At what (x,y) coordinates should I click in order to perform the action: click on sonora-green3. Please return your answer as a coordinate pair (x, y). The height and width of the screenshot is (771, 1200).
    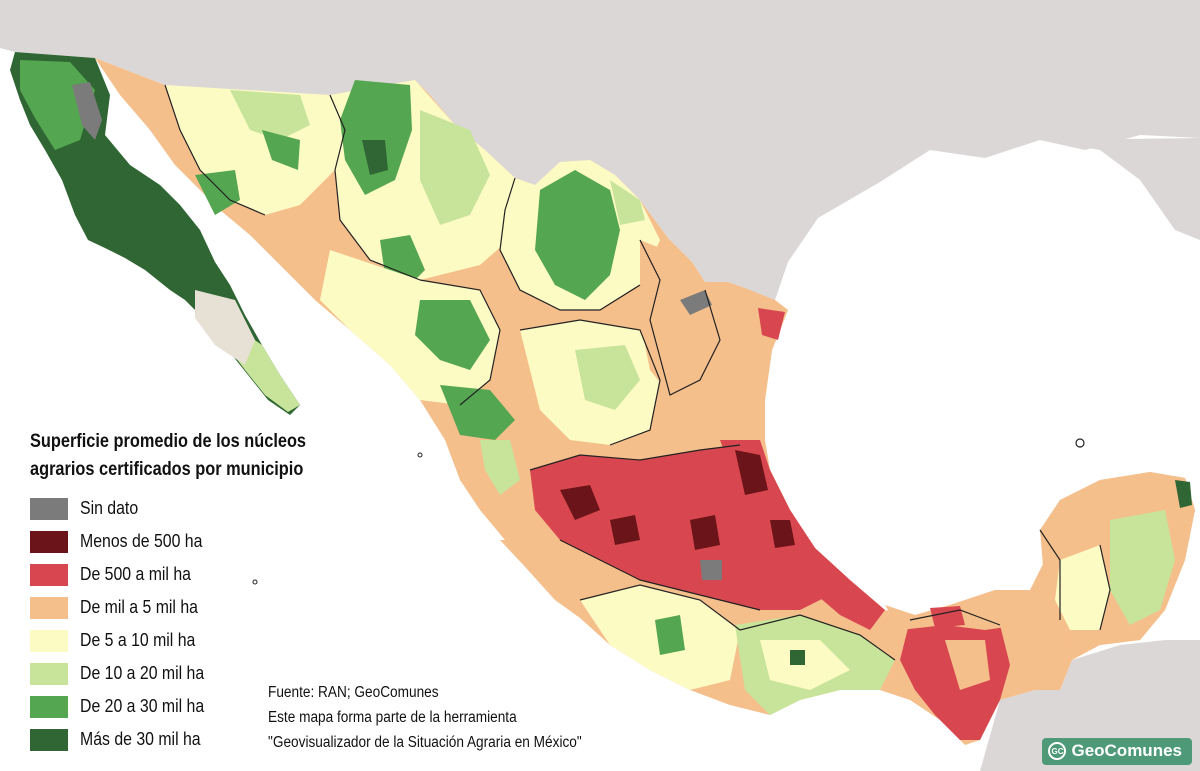
    Looking at the image, I should click on (281, 150).